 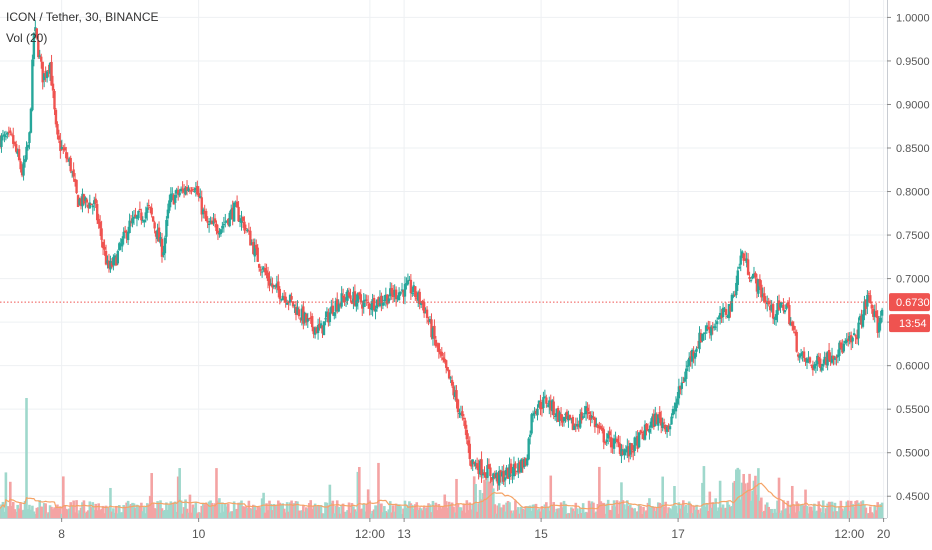 I want to click on y-tick-label: 0.9000, so click(x=913, y=105).